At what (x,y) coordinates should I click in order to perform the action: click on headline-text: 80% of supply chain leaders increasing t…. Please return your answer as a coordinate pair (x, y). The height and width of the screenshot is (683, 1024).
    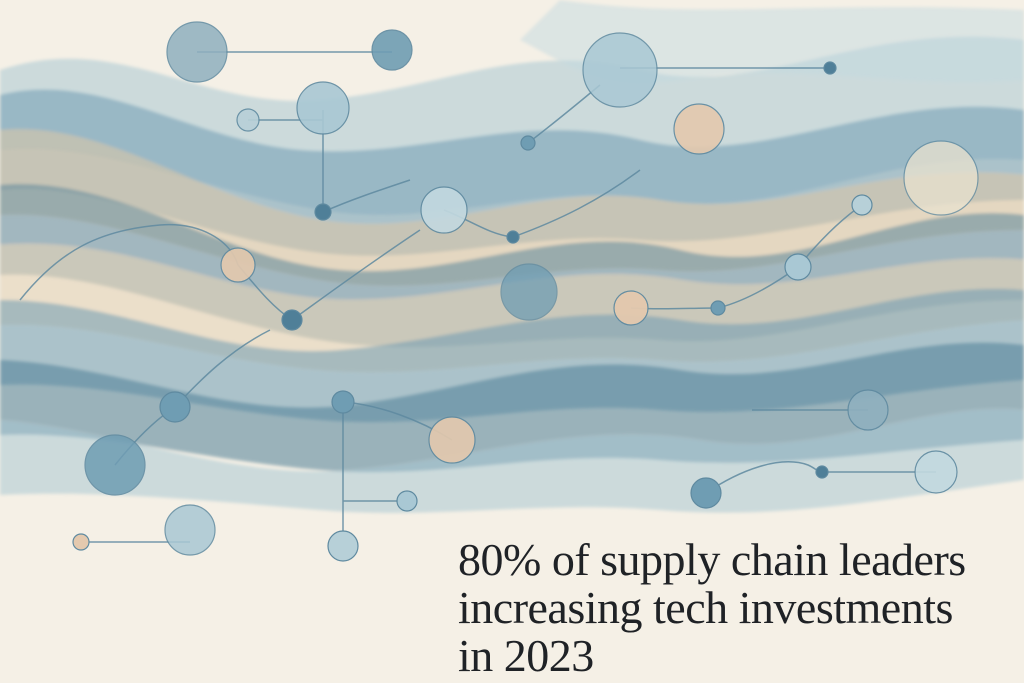
    Looking at the image, I should click on (741, 608).